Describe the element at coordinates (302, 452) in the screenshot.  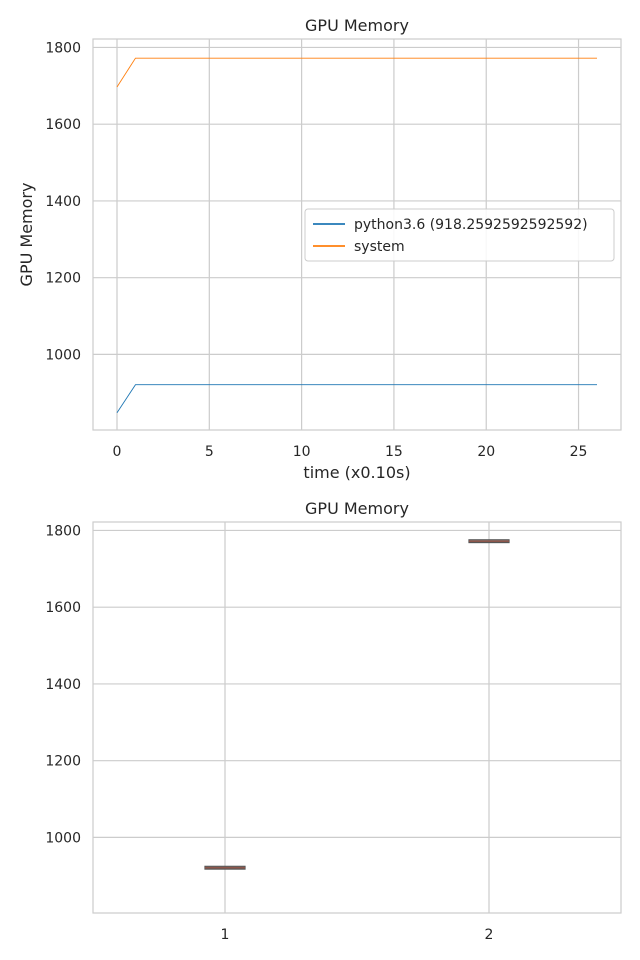
I see `x-tick-label: 10` at that location.